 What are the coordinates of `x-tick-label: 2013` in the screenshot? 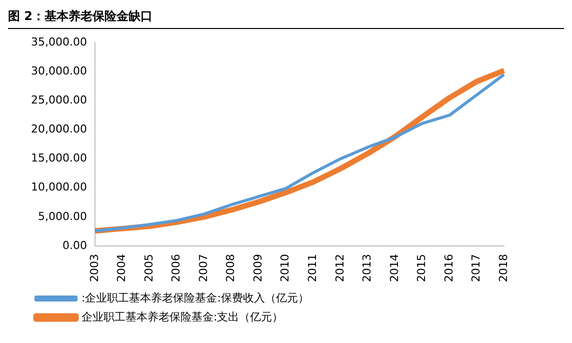 It's located at (367, 268).